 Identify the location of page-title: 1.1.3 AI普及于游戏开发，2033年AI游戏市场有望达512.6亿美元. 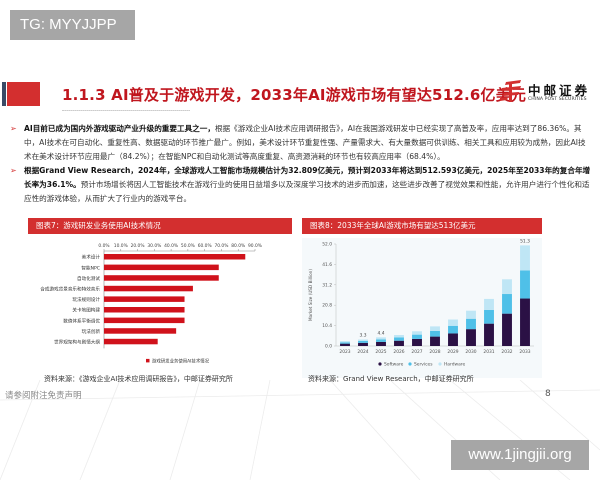
(294, 95).